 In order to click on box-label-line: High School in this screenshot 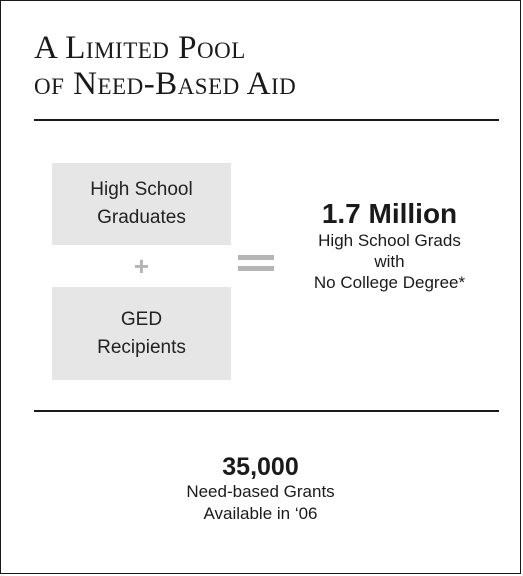, I will do `click(141, 189)`.